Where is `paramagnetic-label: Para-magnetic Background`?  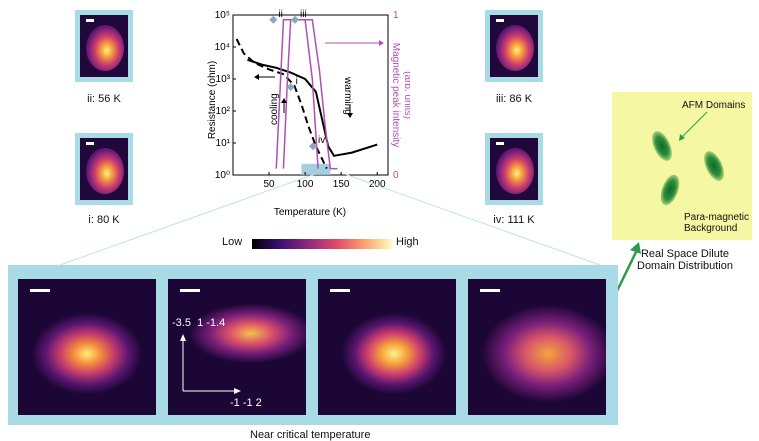 paramagnetic-label: Para-magnetic Background is located at coordinates (717, 223).